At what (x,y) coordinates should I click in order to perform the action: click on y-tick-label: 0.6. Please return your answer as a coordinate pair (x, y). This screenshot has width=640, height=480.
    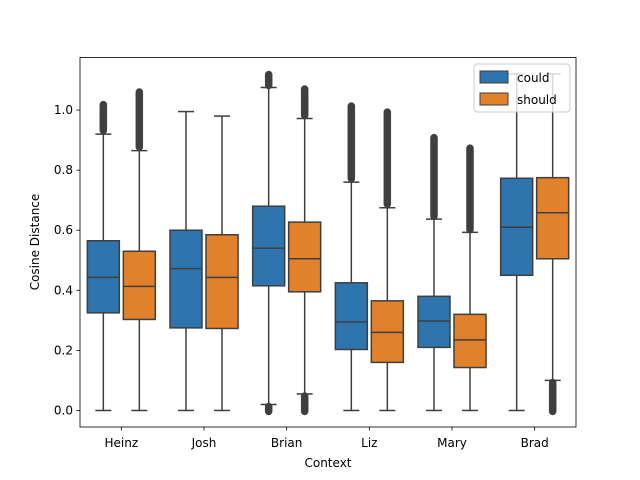
    Looking at the image, I should click on (63, 230).